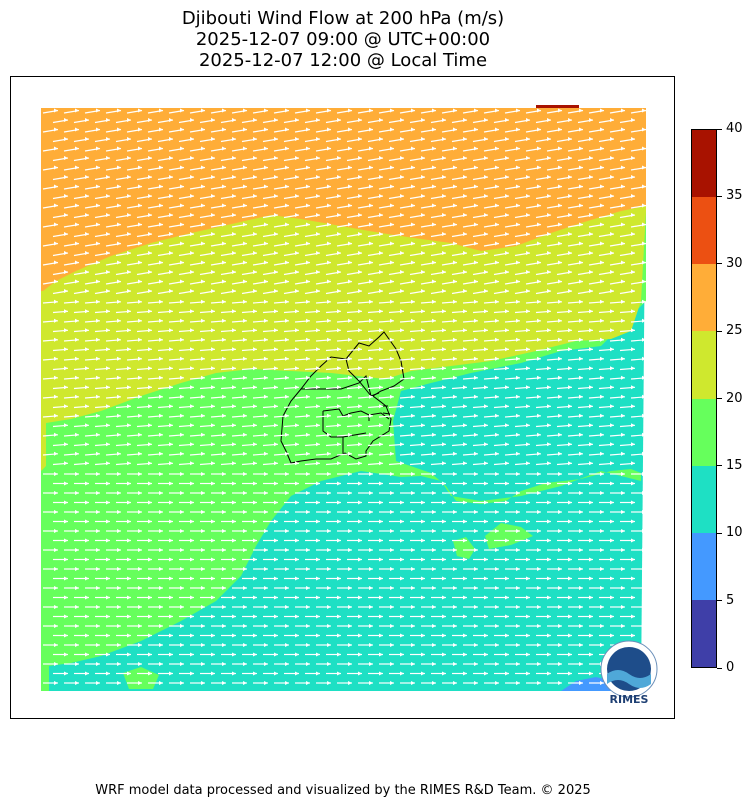  I want to click on colorbar-tick-label: 10, so click(734, 533).